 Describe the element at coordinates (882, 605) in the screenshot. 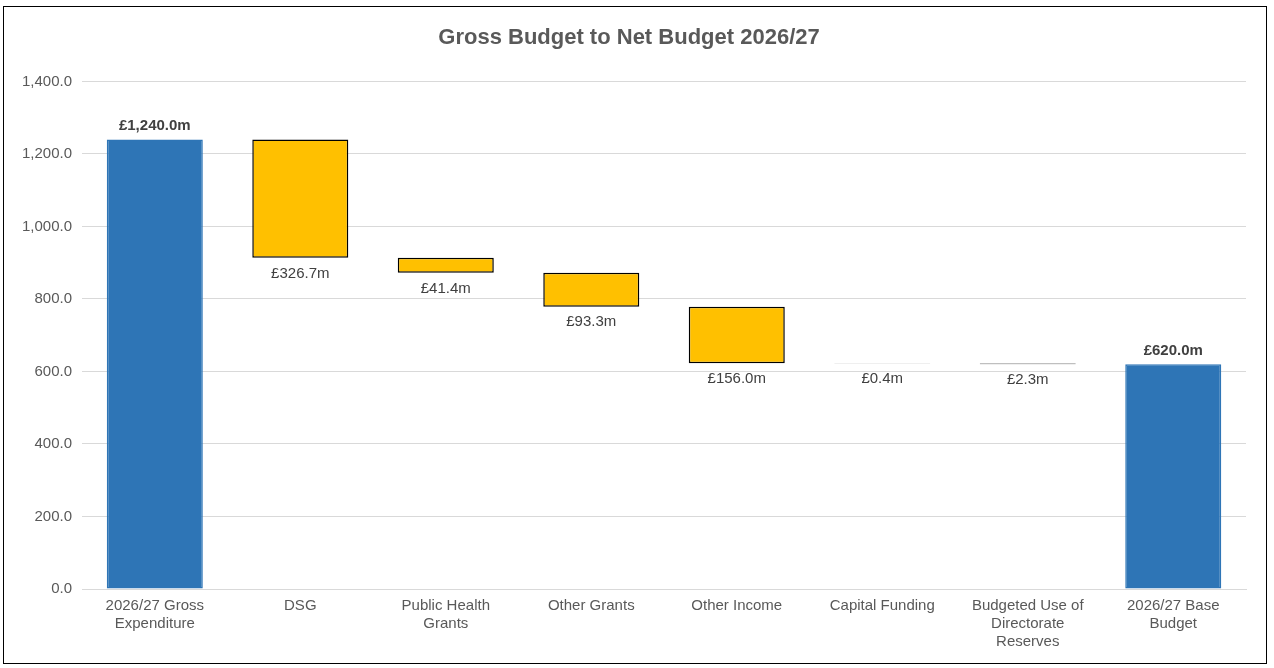

I see `x-tick-label: Capital Funding` at that location.